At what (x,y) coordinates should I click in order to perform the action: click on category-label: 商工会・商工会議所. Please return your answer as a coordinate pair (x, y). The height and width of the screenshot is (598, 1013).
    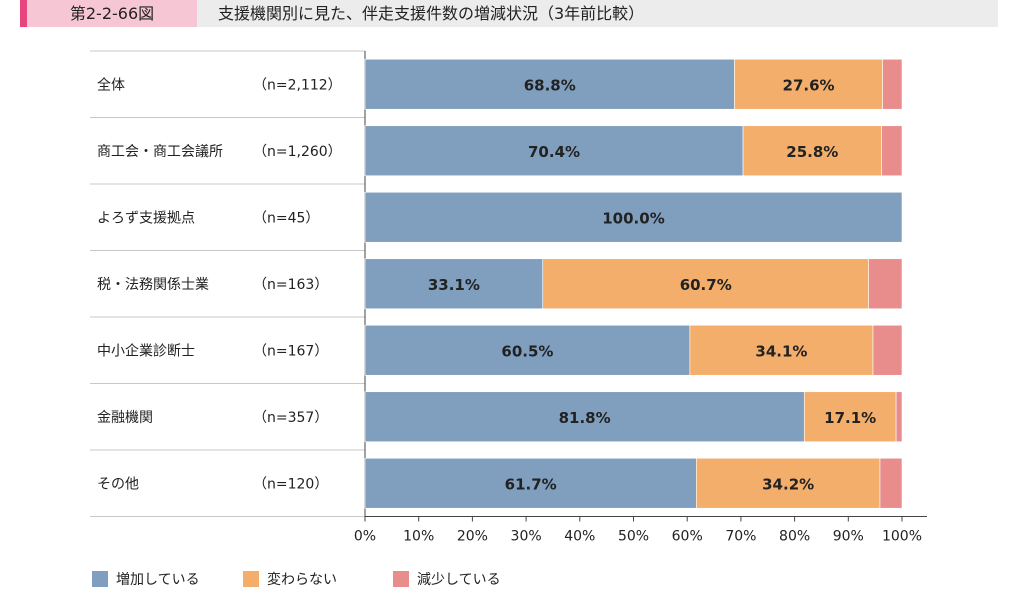
    Looking at the image, I should click on (160, 151).